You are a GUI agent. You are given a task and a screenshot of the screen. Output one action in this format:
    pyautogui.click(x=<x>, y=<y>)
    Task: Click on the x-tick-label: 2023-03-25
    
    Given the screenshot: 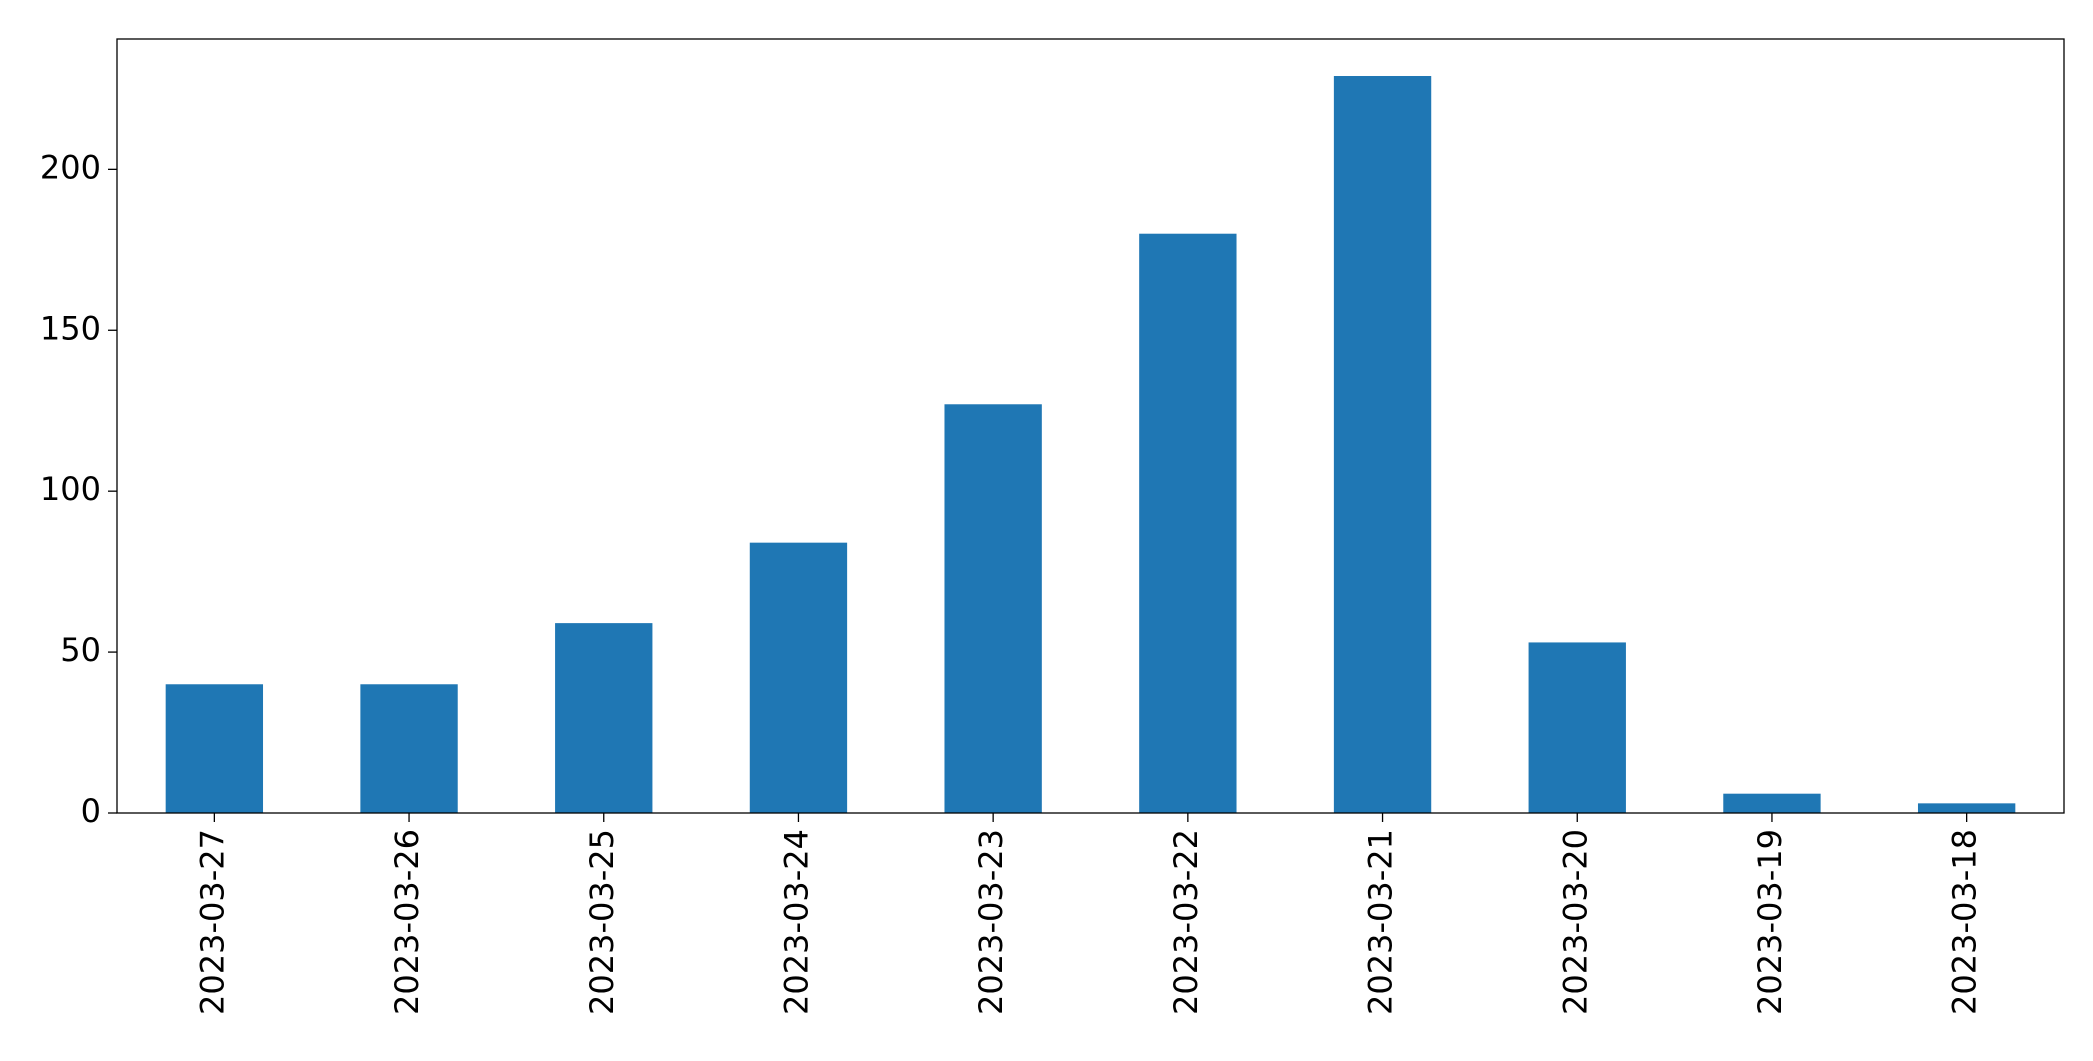 What is the action you would take?
    pyautogui.click(x=602, y=922)
    